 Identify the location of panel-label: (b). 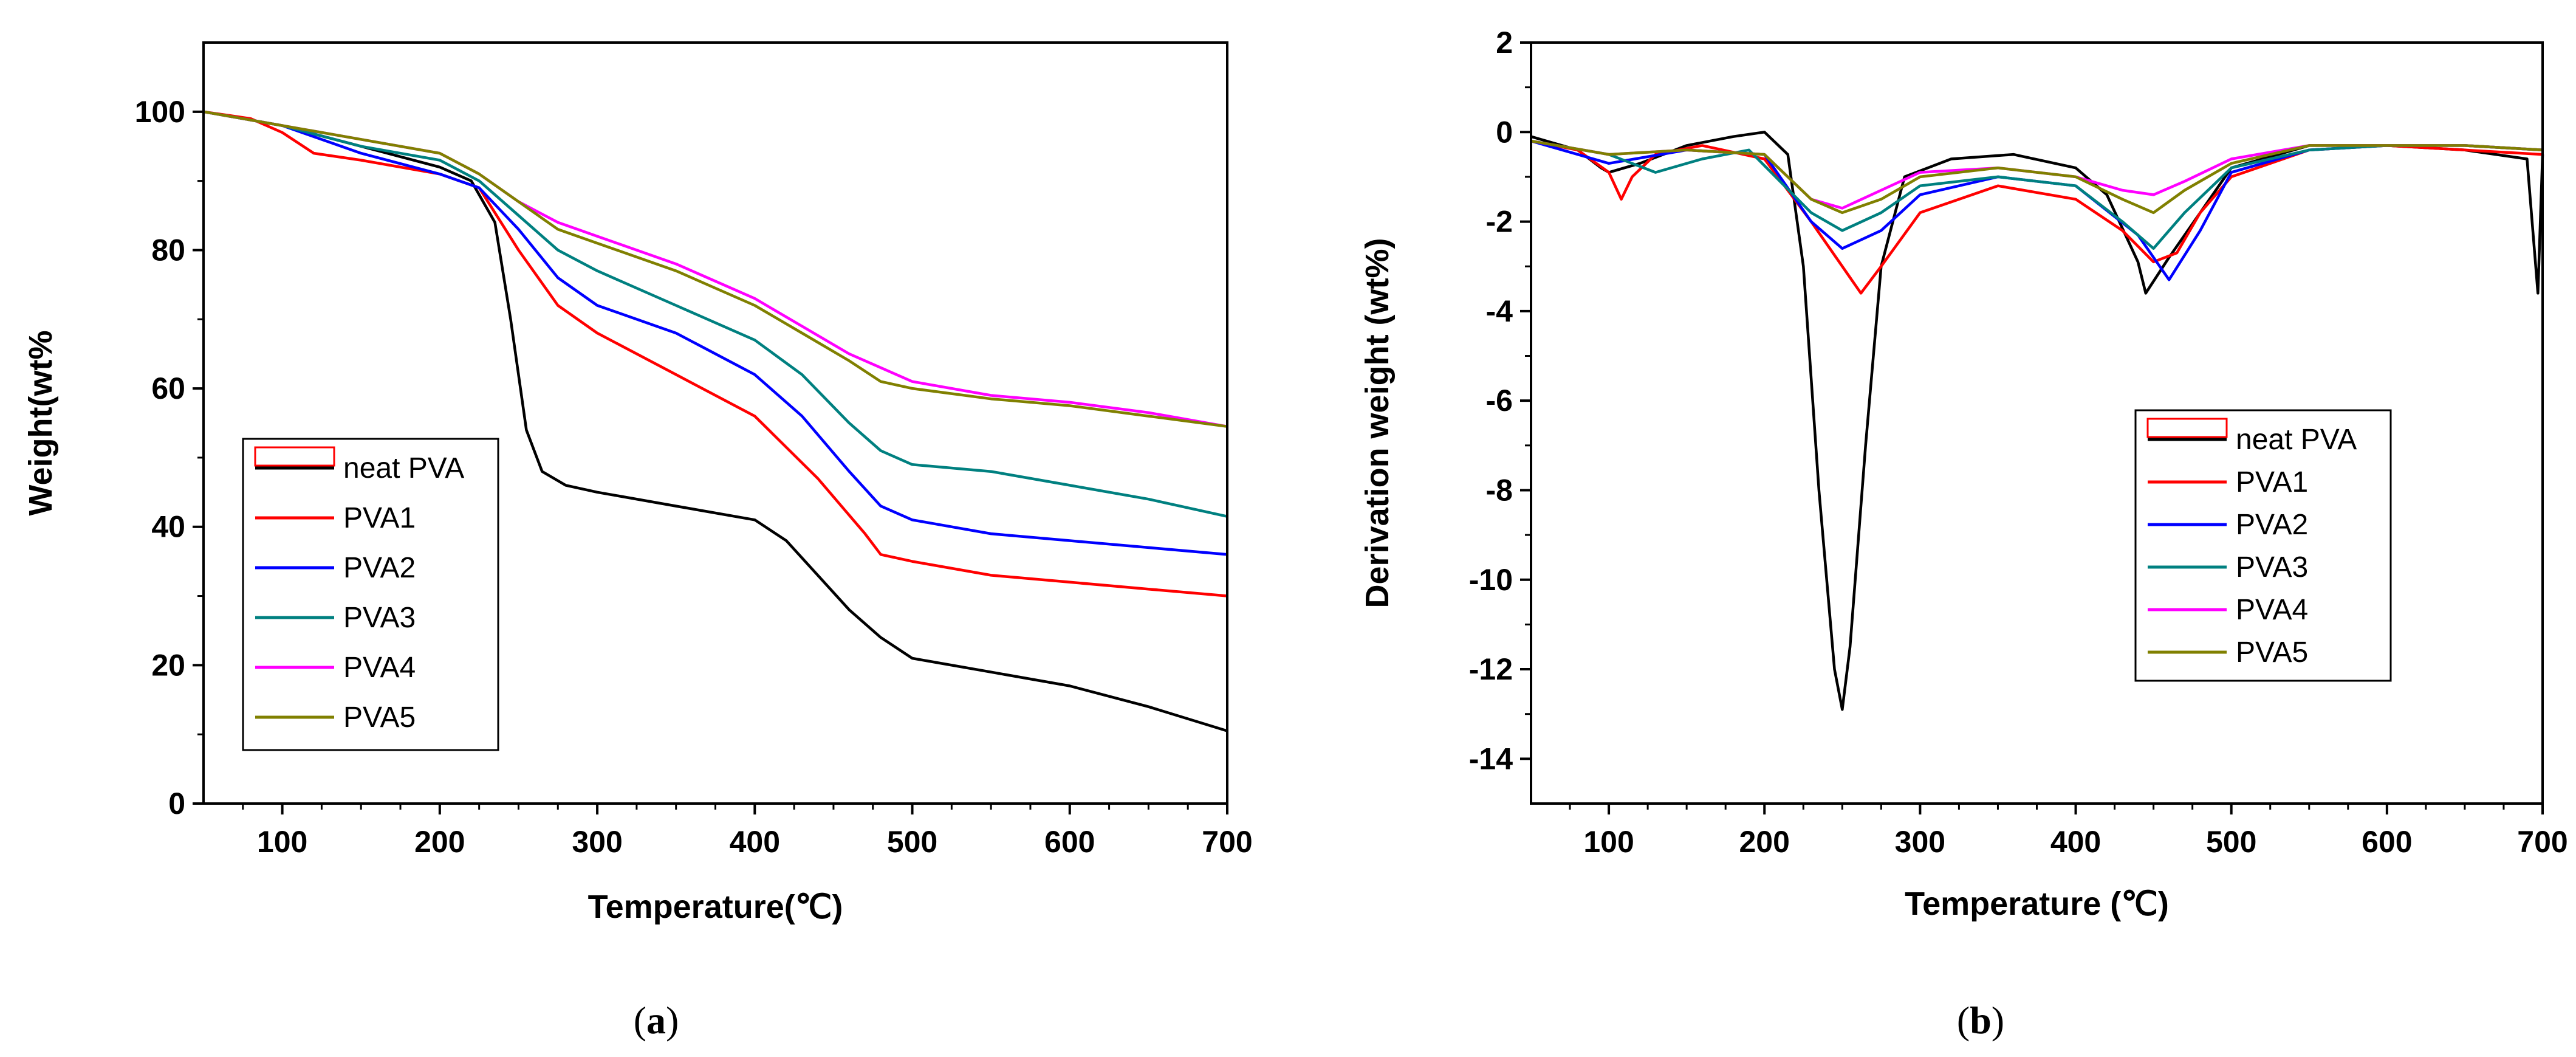
(1981, 1021).